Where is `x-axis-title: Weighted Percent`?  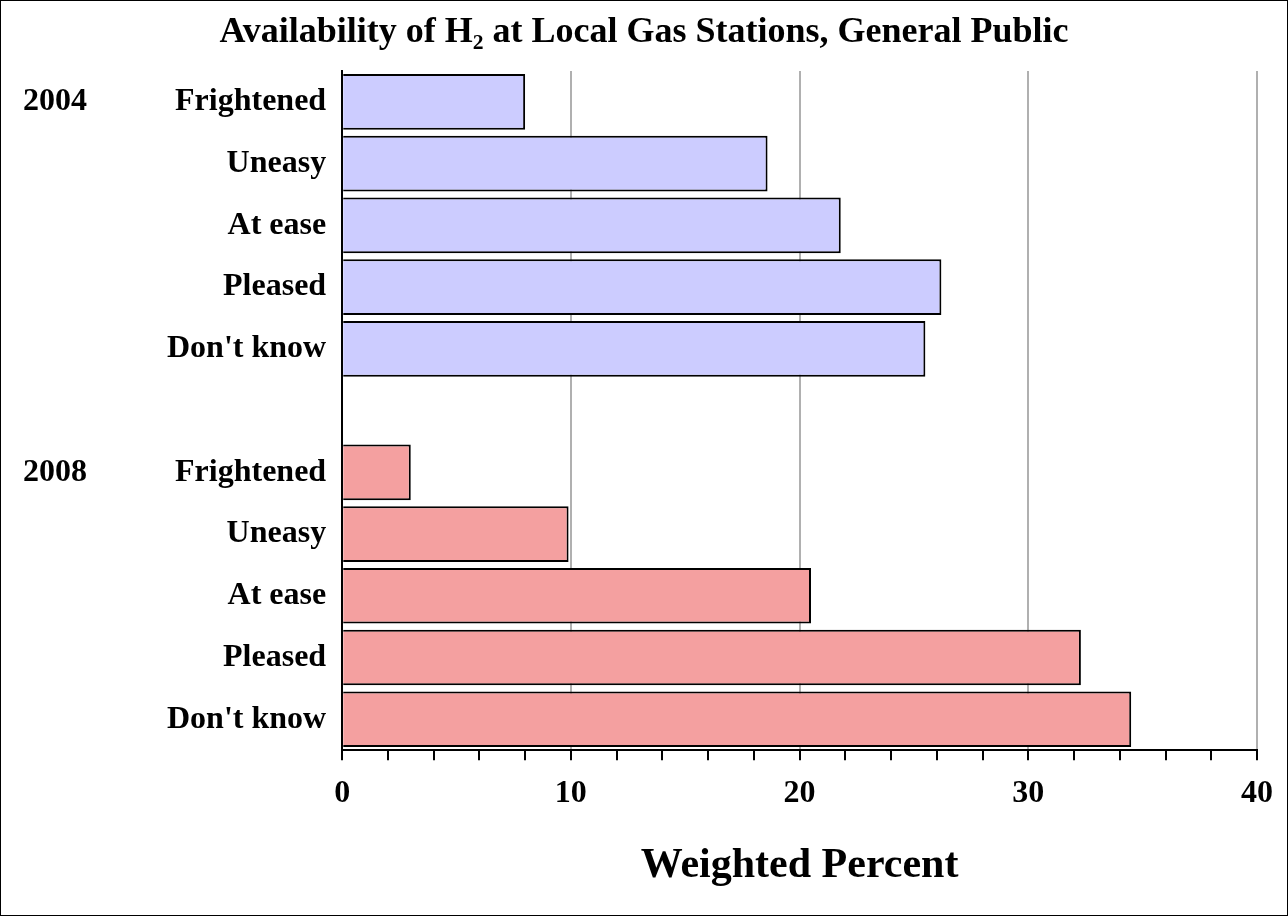
x-axis-title: Weighted Percent is located at coordinates (799, 862).